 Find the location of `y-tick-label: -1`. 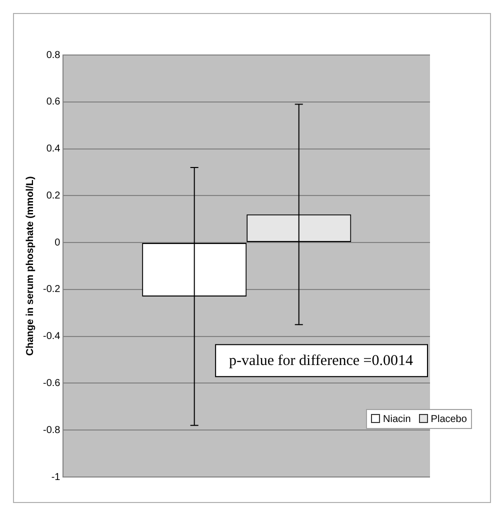

y-tick-label: -1 is located at coordinates (56, 477).